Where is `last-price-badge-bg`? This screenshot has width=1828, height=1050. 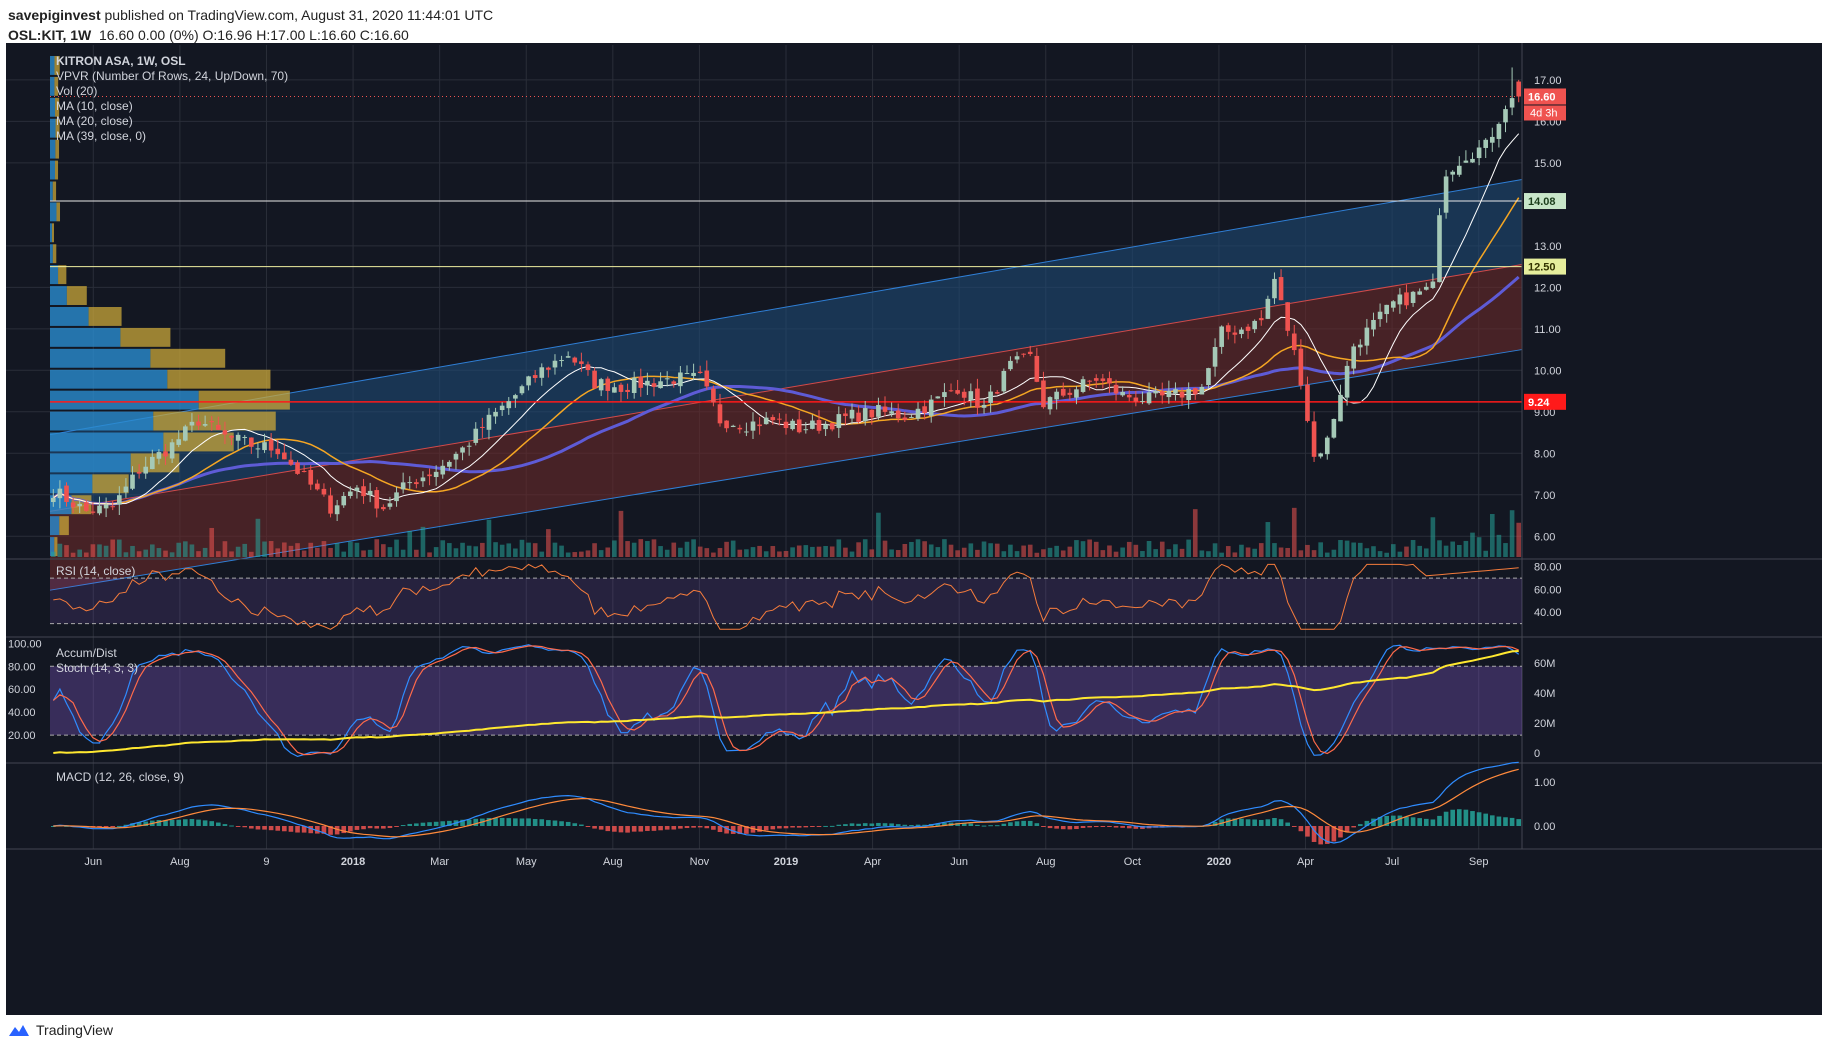
last-price-badge-bg is located at coordinates (1545, 96).